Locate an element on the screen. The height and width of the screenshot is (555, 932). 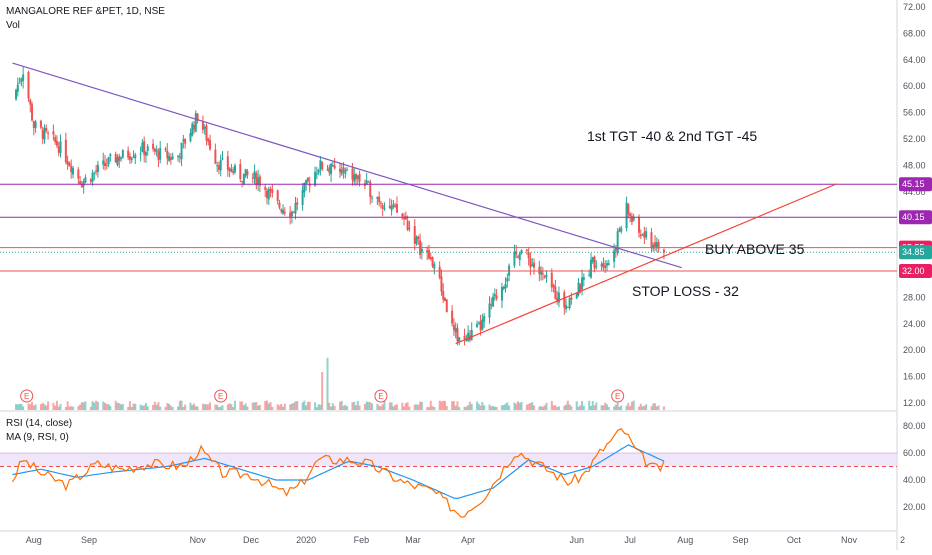
price-tick-label: 16.00 is located at coordinates (914, 377).